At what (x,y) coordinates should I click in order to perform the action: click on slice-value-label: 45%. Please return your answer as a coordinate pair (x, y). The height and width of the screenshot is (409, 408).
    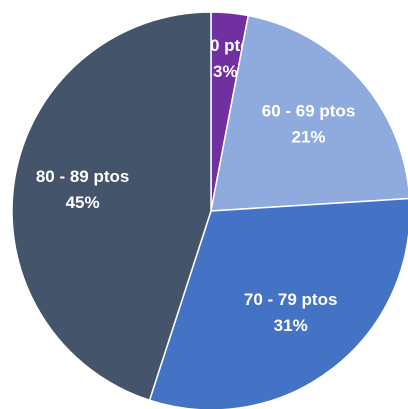
    Looking at the image, I should click on (83, 202).